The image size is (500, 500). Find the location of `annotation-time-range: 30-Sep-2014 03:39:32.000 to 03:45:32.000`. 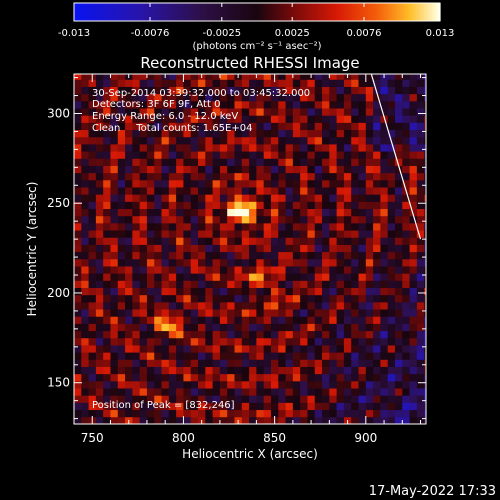

annotation-time-range: 30-Sep-2014 03:39:32.000 to 03:45:32.000 is located at coordinates (201, 93).